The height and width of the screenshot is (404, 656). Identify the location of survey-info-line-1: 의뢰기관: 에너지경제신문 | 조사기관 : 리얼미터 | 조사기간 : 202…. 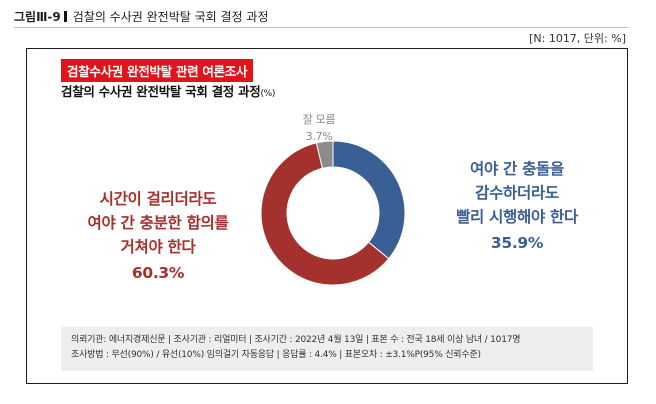
(296, 340).